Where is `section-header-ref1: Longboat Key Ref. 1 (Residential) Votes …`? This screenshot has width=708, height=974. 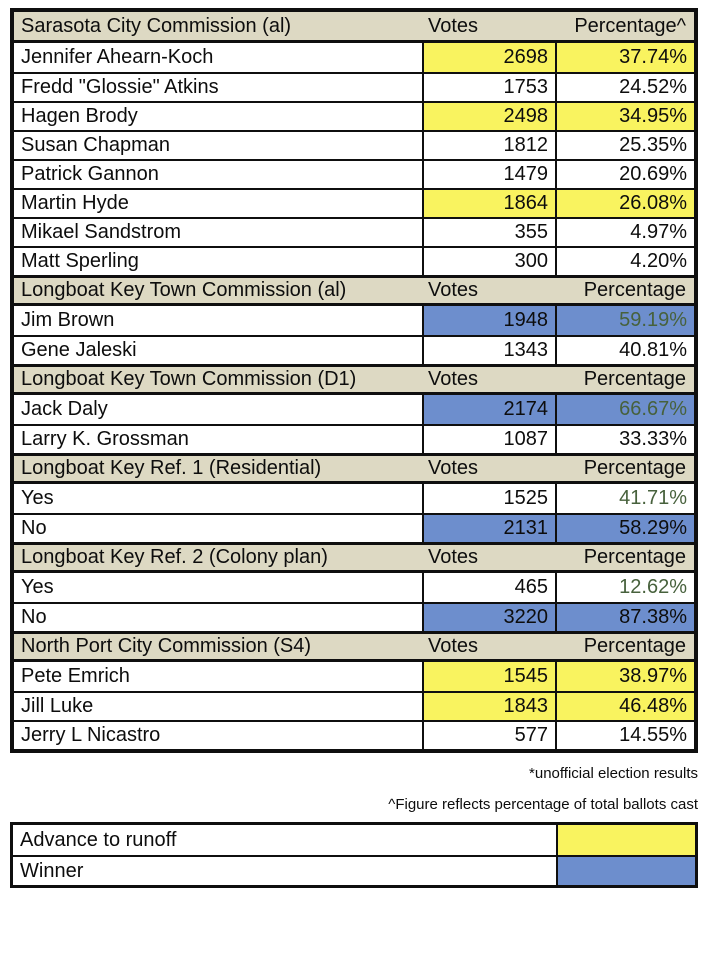
section-header-ref1: Longboat Key Ref. 1 (Residential) Votes … is located at coordinates (354, 468).